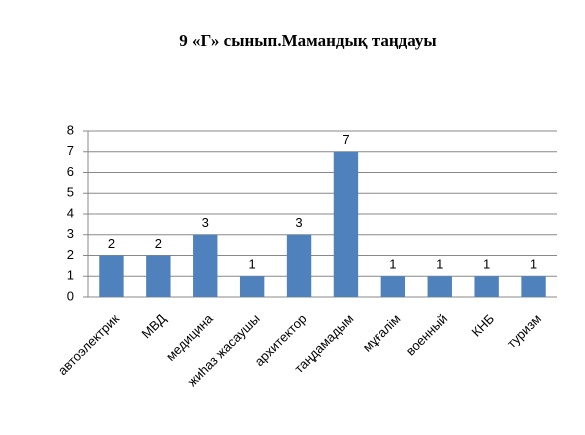 The width and height of the screenshot is (585, 435). Describe the element at coordinates (70, 212) in the screenshot. I see `y-tick-label: 4` at that location.